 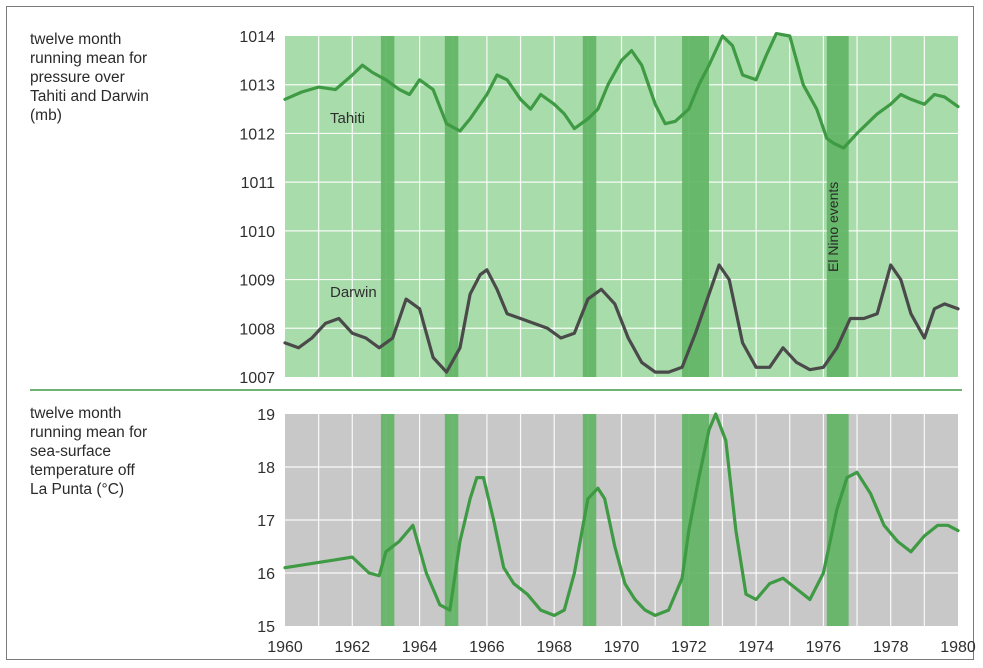 I want to click on x-tick-label: 1968, so click(x=554, y=647).